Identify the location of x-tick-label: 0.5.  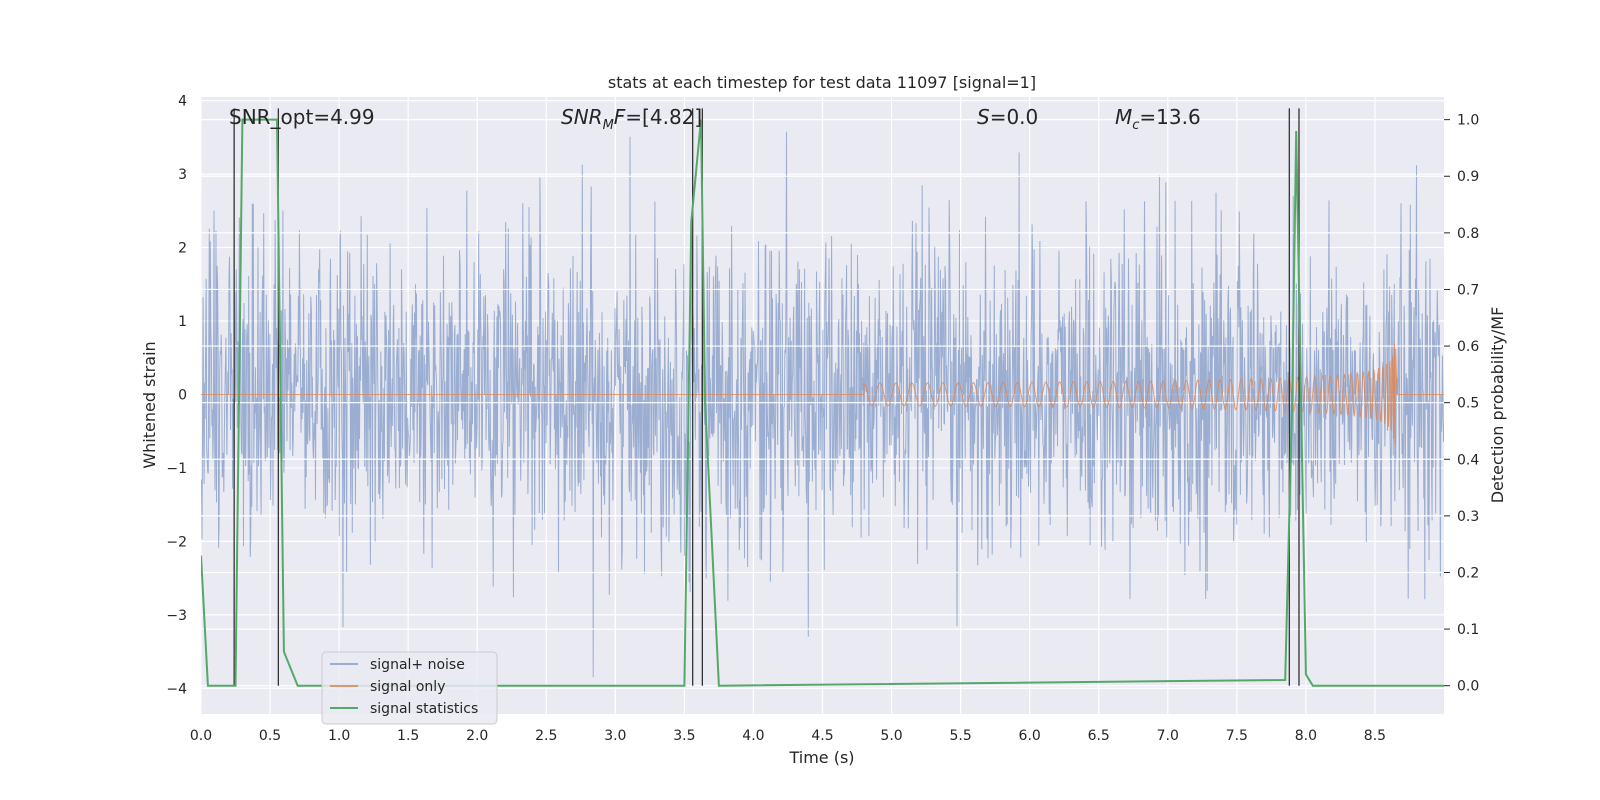
(270, 736).